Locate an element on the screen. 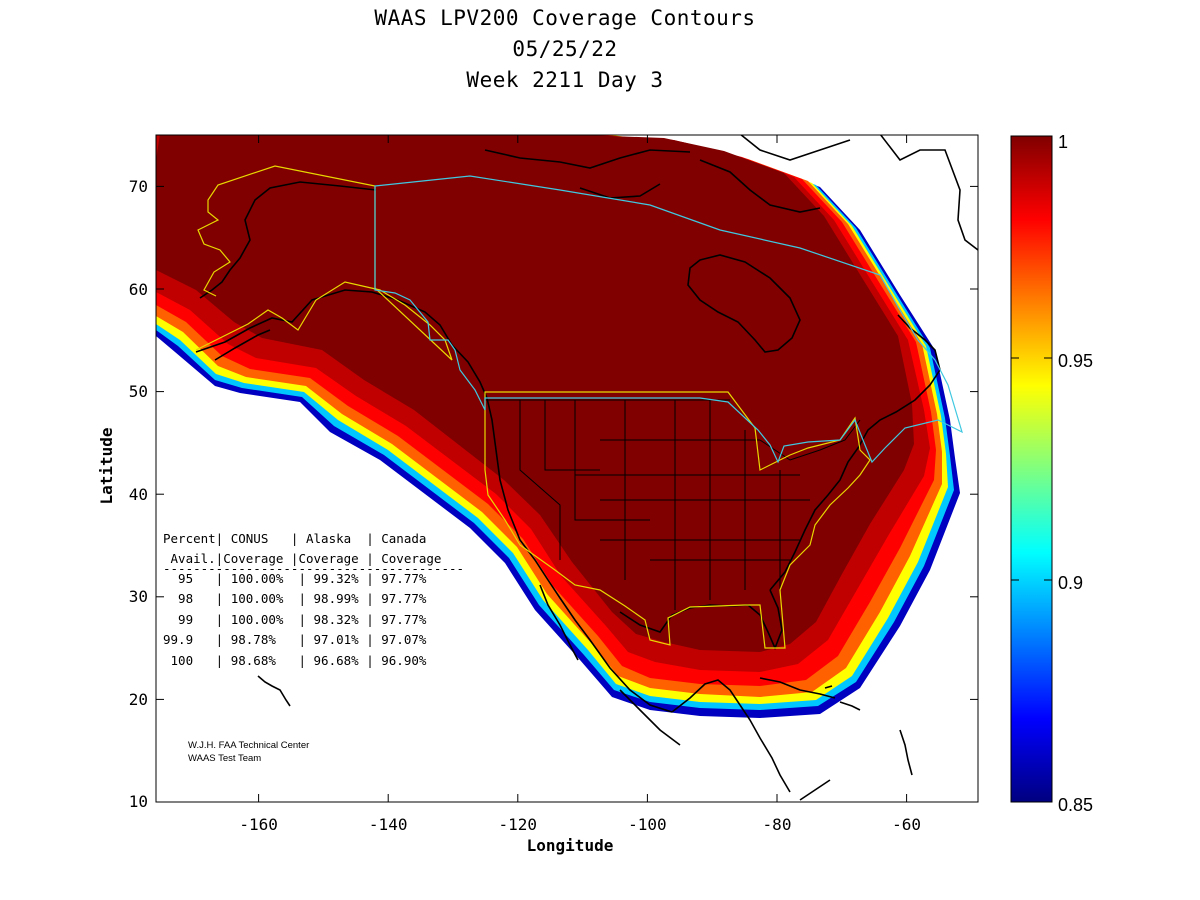 Image resolution: width=1200 pixels, height=900 pixels. x-tick-label: -80 is located at coordinates (777, 824).